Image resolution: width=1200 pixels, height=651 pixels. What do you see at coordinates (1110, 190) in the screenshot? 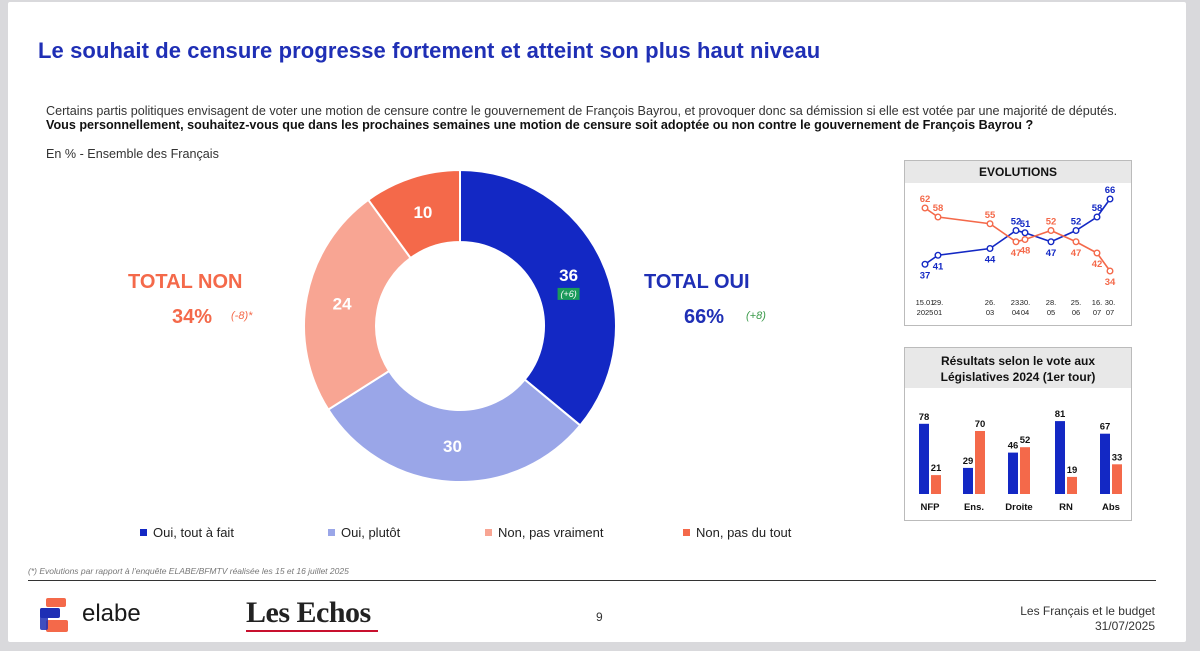
I see `evolution-value-label: 66` at bounding box center [1110, 190].